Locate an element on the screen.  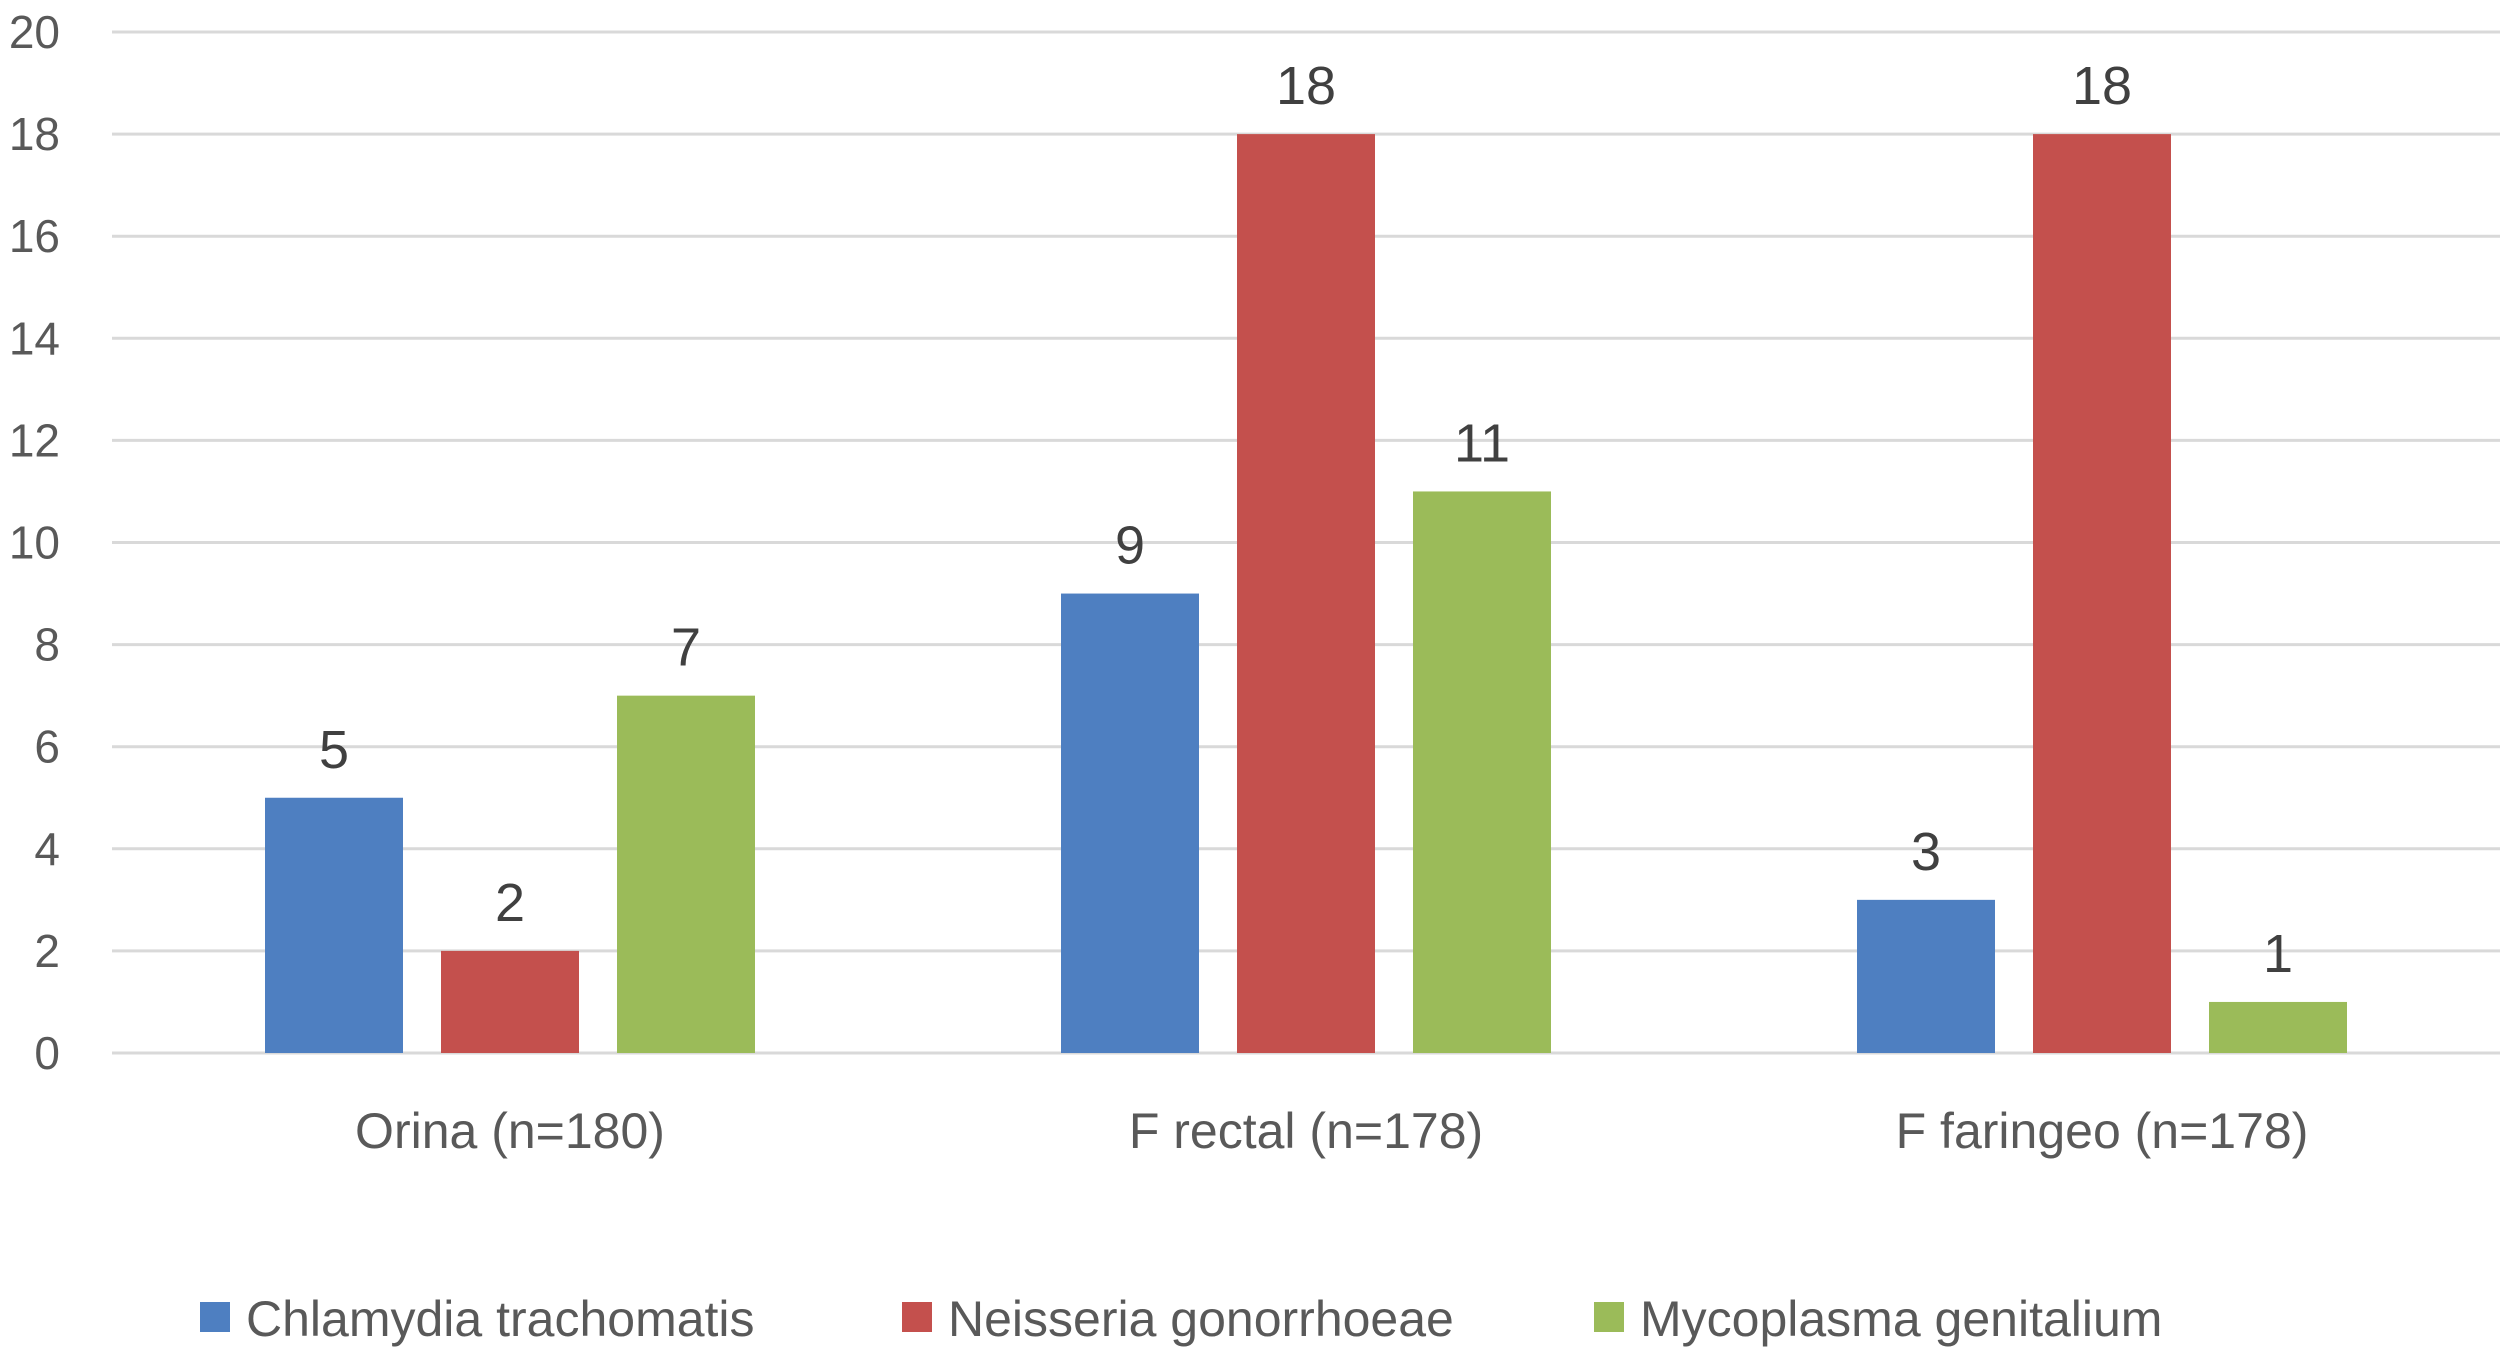
y-tick-label: 2 is located at coordinates (47, 951).